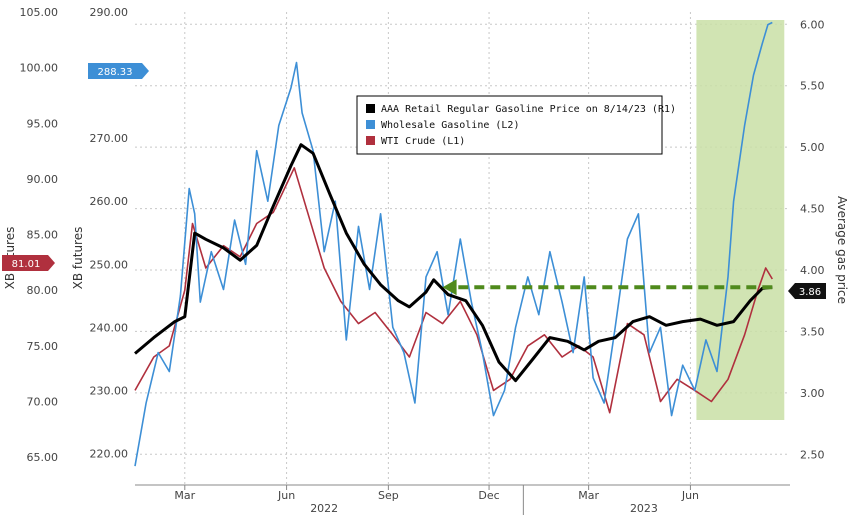 This screenshot has width=848, height=517. What do you see at coordinates (812, 270) in the screenshot?
I see `right-tick-label: 4.00` at bounding box center [812, 270].